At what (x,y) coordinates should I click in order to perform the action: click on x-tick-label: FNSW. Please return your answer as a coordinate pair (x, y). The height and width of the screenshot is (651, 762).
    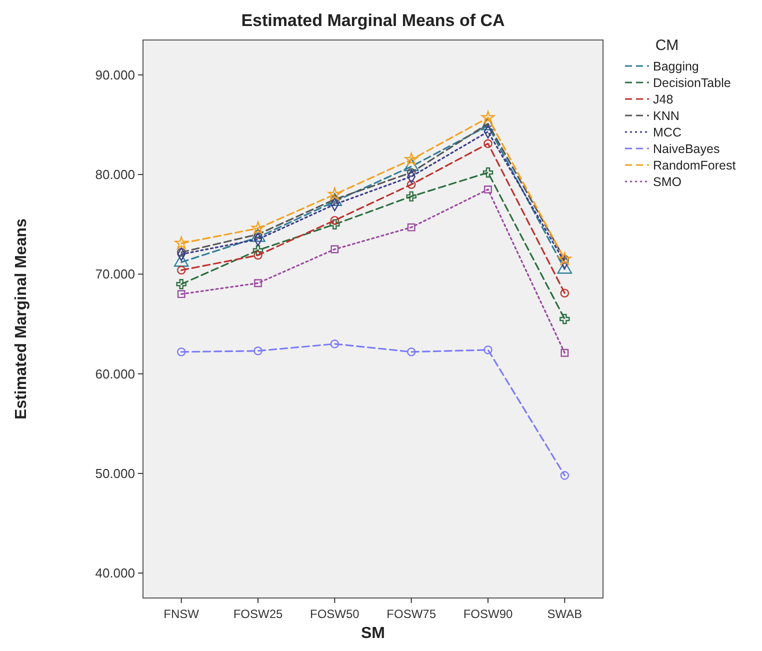
    Looking at the image, I should click on (182, 614).